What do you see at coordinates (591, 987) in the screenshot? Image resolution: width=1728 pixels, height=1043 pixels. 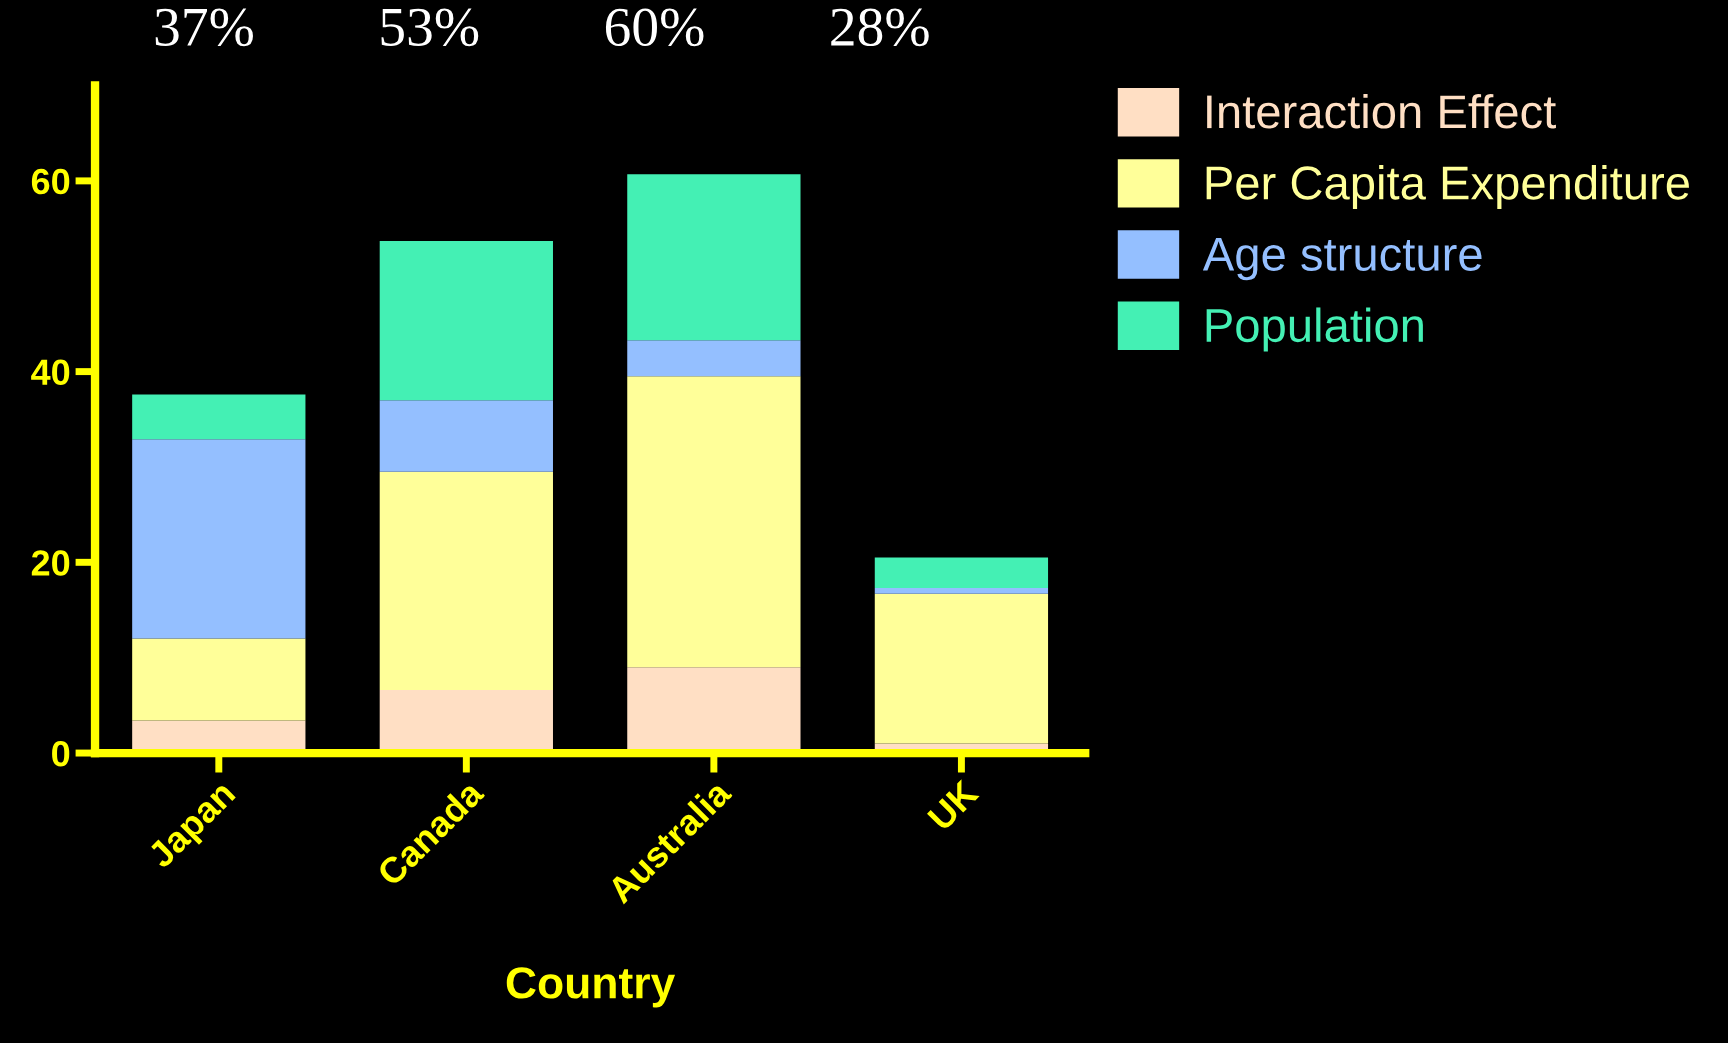 I see `x-axis-title: Country` at bounding box center [591, 987].